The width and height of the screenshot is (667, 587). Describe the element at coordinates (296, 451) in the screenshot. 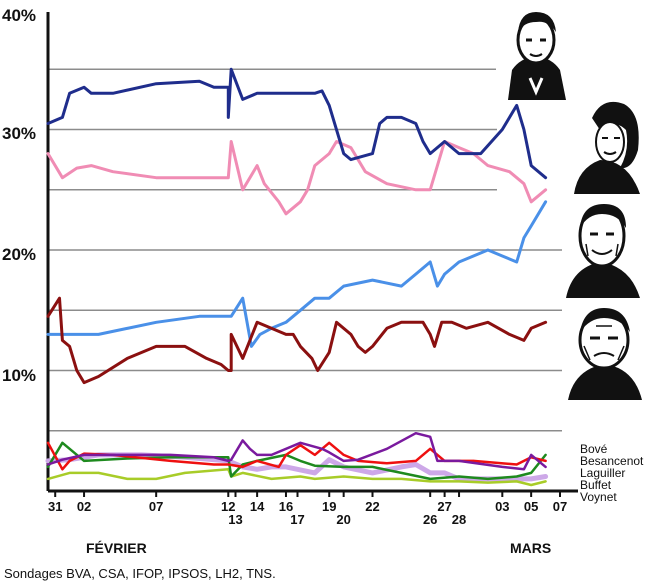

I see `series-line-bove` at that location.